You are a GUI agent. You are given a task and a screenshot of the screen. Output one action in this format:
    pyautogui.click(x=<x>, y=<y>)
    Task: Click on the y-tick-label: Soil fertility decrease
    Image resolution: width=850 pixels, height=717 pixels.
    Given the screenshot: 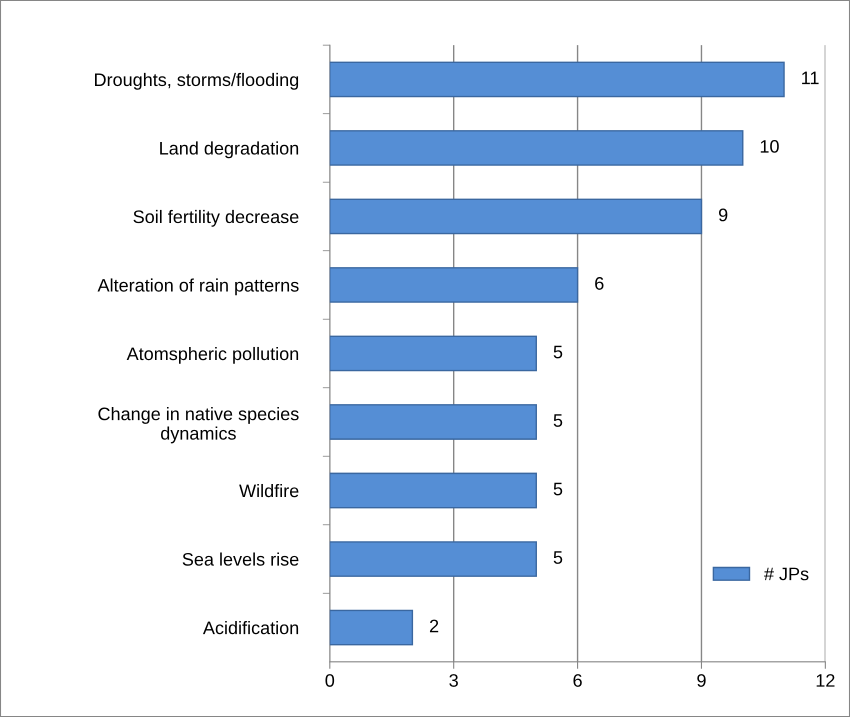 What is the action you would take?
    pyautogui.click(x=215, y=218)
    